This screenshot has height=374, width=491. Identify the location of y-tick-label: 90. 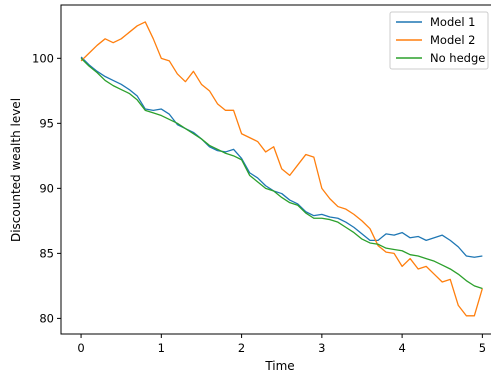
(46, 188).